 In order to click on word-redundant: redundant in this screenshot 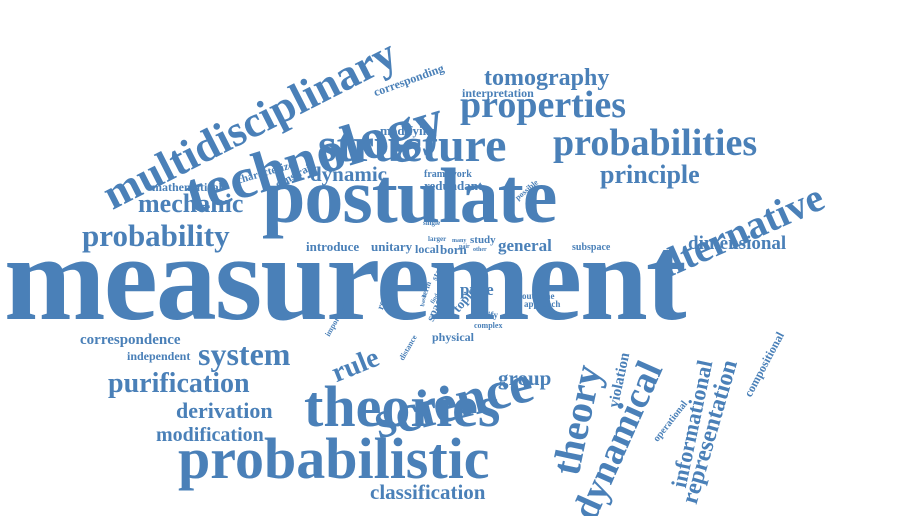, I will do `click(453, 185)`.